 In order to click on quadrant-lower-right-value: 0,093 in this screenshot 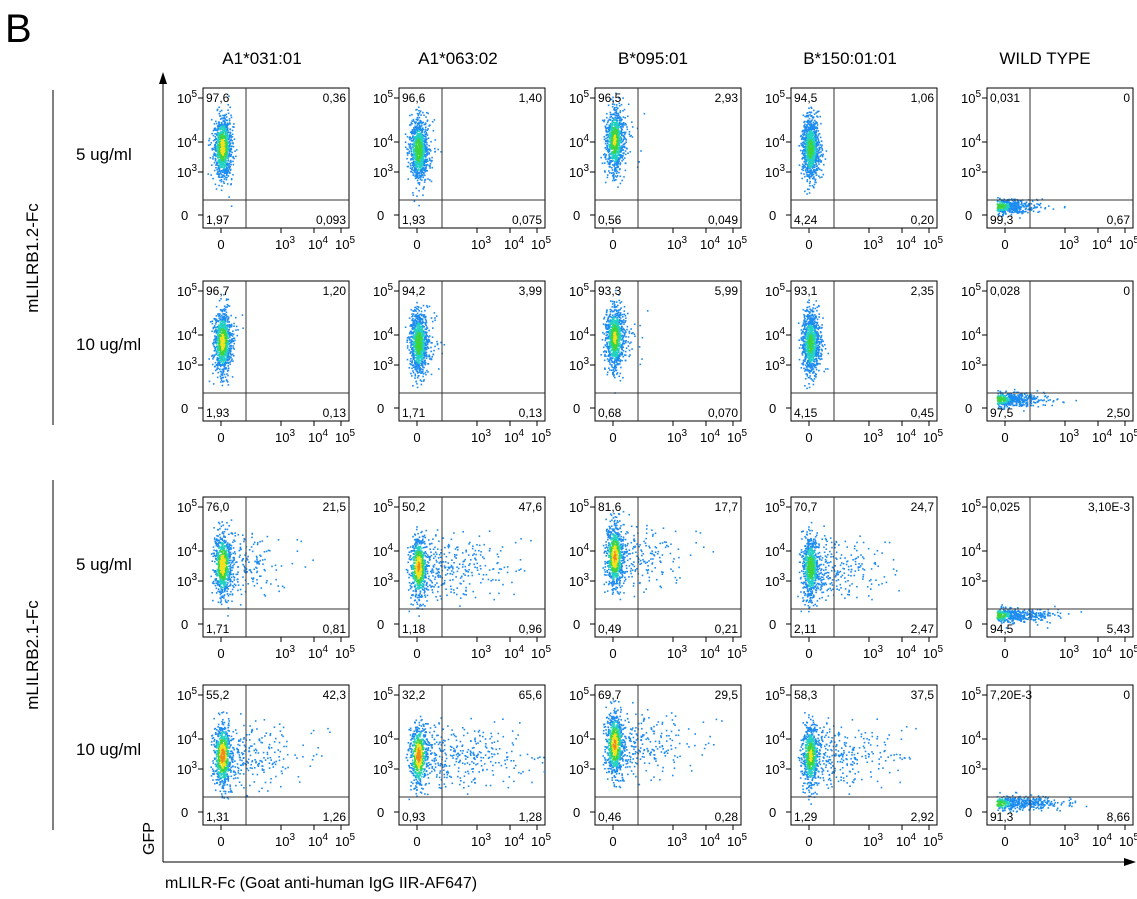, I will do `click(331, 220)`.